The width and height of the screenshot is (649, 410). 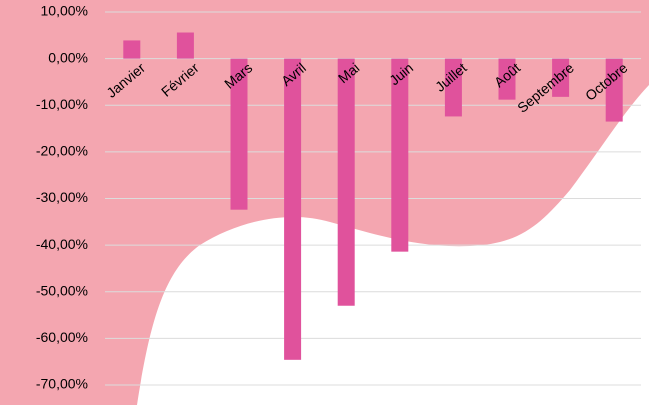 What do you see at coordinates (62, 290) in the screenshot?
I see `y-tick-label: -50,00%` at bounding box center [62, 290].